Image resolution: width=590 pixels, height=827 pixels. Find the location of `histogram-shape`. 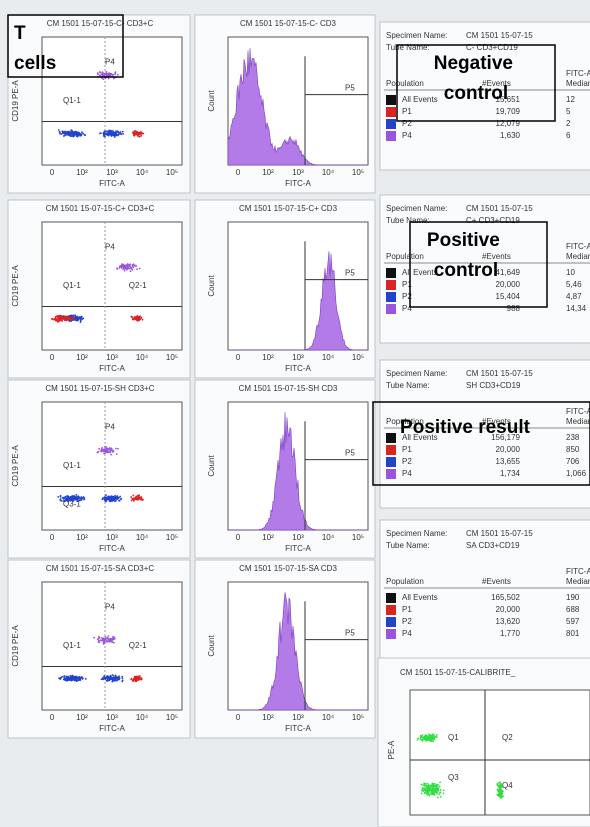

histogram-shape is located at coordinates (298, 301).